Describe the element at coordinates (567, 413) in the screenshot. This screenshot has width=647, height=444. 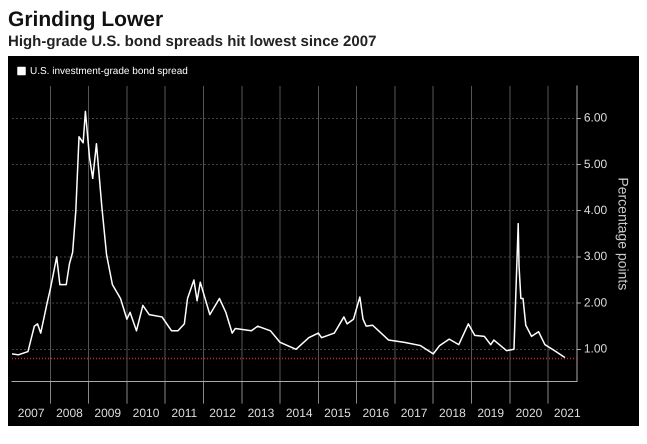
I see `x-tick-label: 2021` at that location.